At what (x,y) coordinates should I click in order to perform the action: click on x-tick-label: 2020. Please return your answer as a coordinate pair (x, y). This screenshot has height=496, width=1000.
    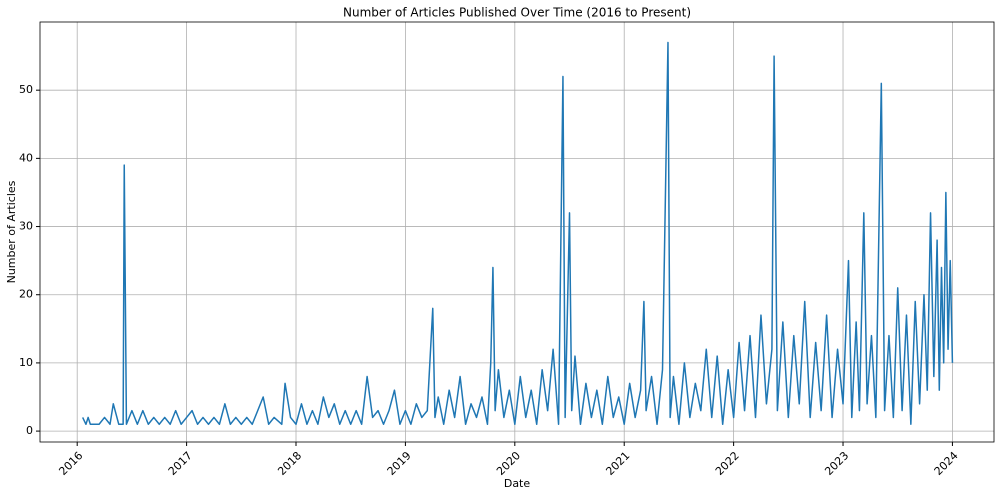
    Looking at the image, I should click on (508, 463).